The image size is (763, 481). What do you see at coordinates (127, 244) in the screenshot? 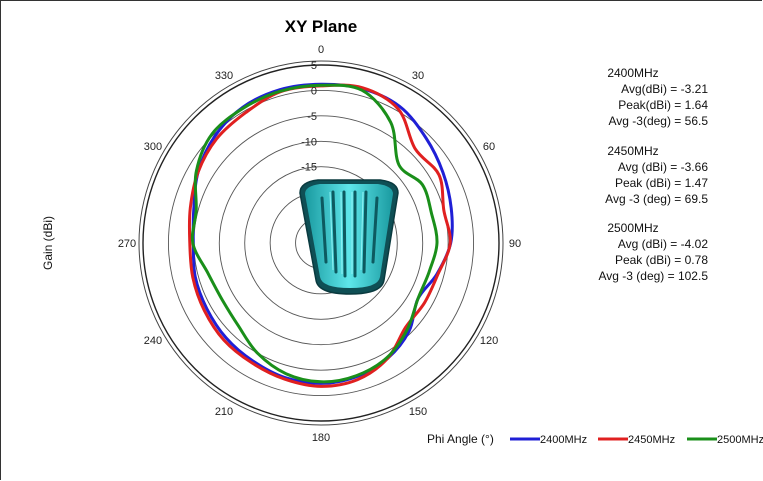
I see `angle-tick-label: 270` at bounding box center [127, 244].